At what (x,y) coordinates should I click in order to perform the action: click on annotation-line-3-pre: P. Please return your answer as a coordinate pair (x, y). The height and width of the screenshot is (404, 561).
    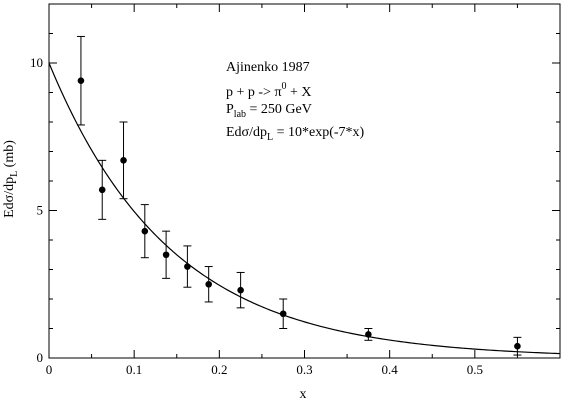
    Looking at the image, I should click on (230, 109).